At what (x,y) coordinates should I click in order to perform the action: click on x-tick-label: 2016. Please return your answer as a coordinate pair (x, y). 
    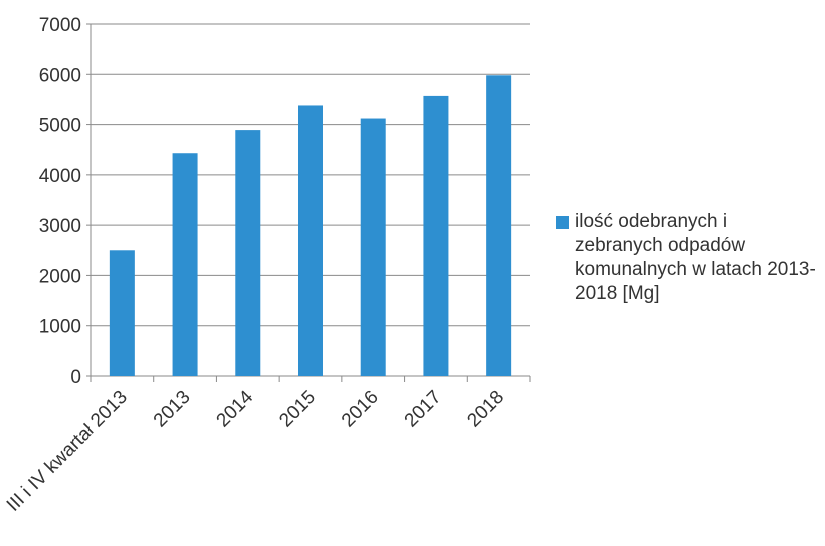
    Looking at the image, I should click on (360, 409).